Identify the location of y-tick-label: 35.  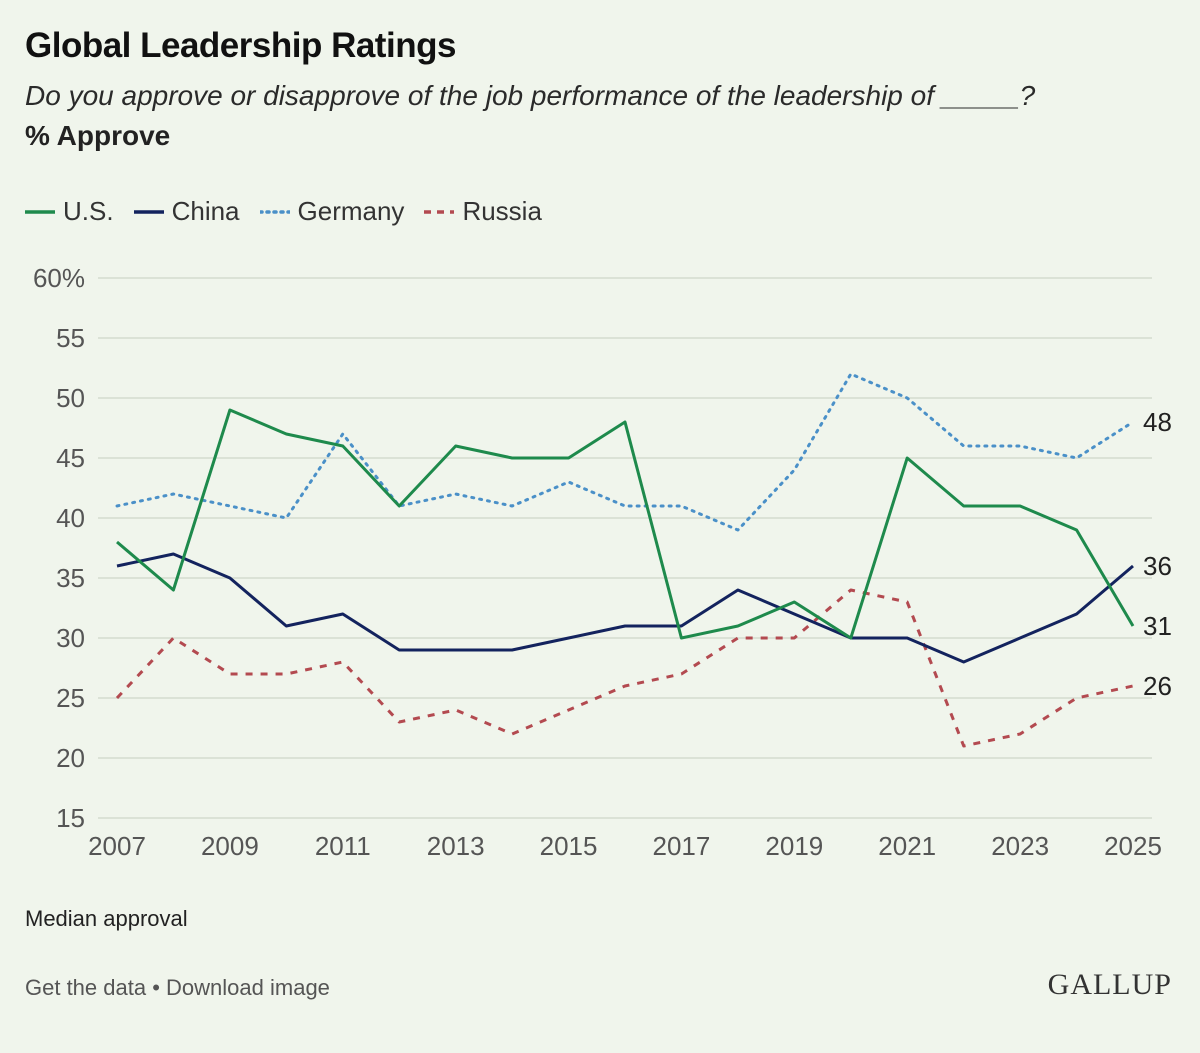
(70, 578).